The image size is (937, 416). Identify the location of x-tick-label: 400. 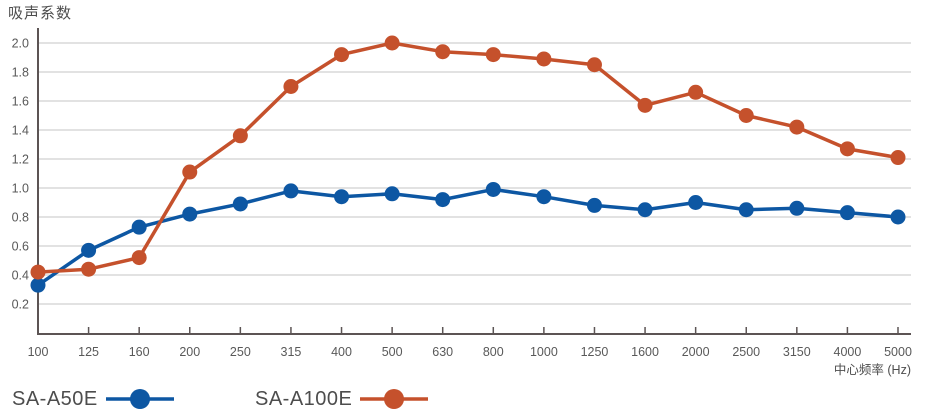
(341, 352).